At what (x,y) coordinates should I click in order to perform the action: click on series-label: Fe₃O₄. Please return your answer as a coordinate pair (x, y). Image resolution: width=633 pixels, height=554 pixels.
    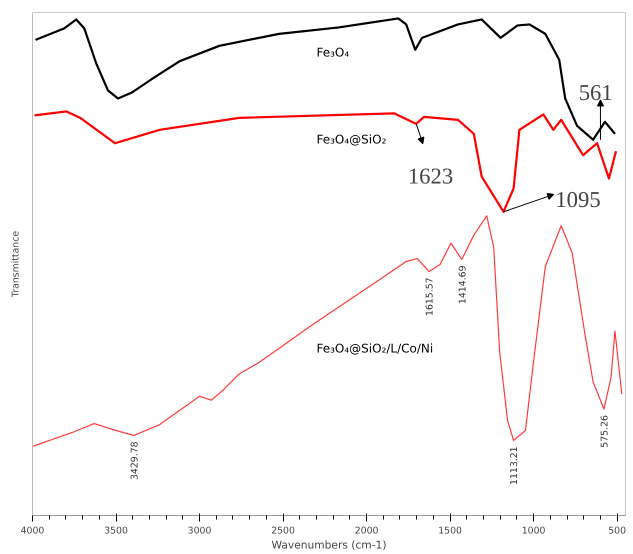
    Looking at the image, I should click on (333, 53).